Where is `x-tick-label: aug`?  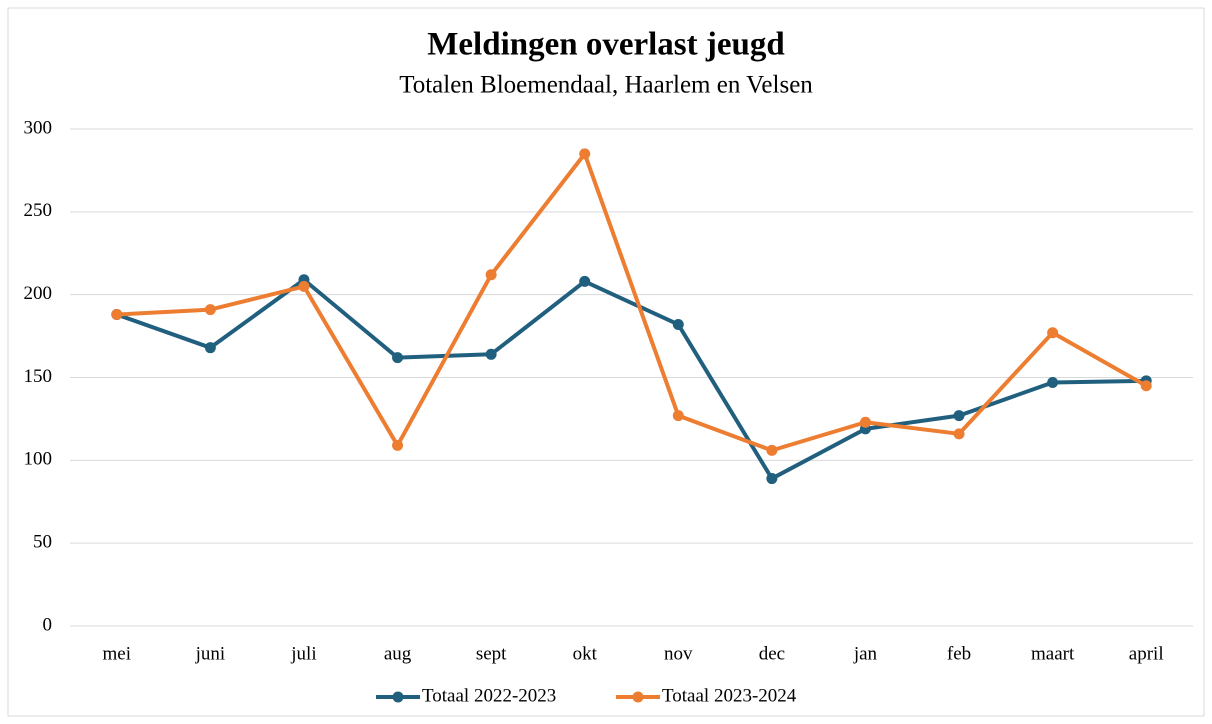 x-tick-label: aug is located at coordinates (398, 653).